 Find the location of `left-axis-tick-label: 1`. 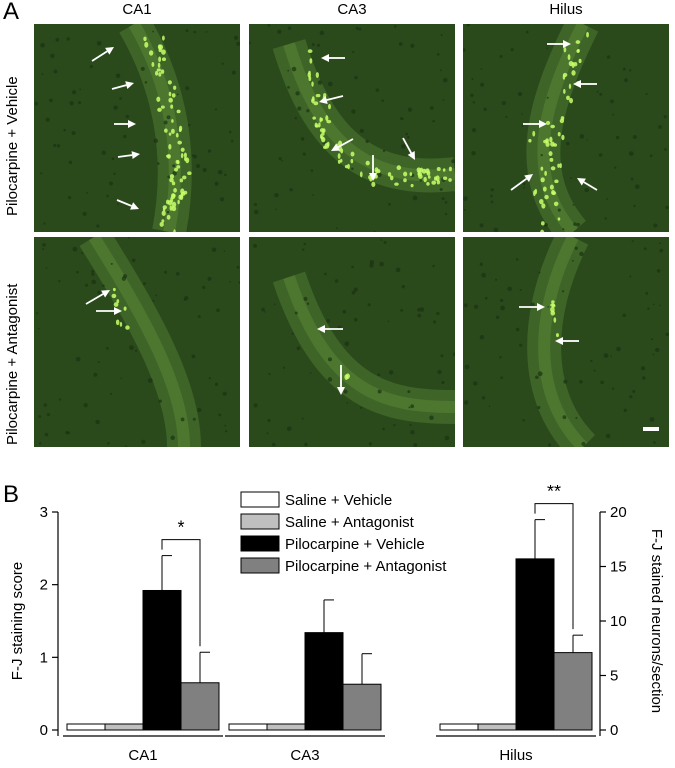

left-axis-tick-label: 1 is located at coordinates (44, 657).